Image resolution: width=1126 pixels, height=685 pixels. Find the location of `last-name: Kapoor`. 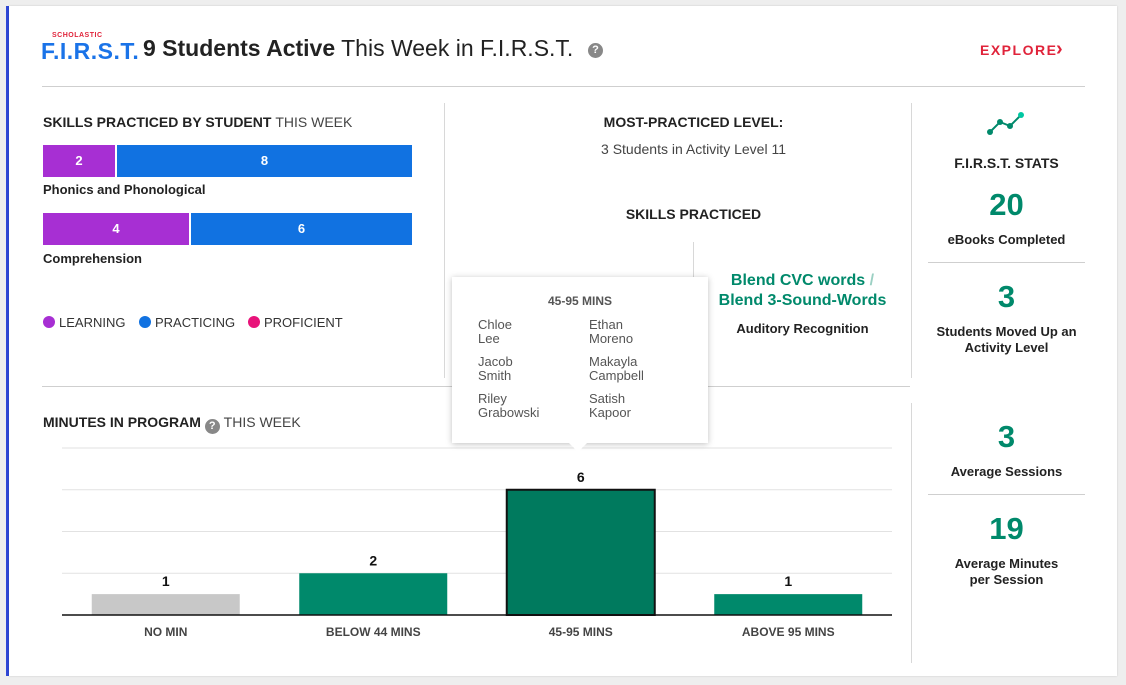

last-name: Kapoor is located at coordinates (610, 412).